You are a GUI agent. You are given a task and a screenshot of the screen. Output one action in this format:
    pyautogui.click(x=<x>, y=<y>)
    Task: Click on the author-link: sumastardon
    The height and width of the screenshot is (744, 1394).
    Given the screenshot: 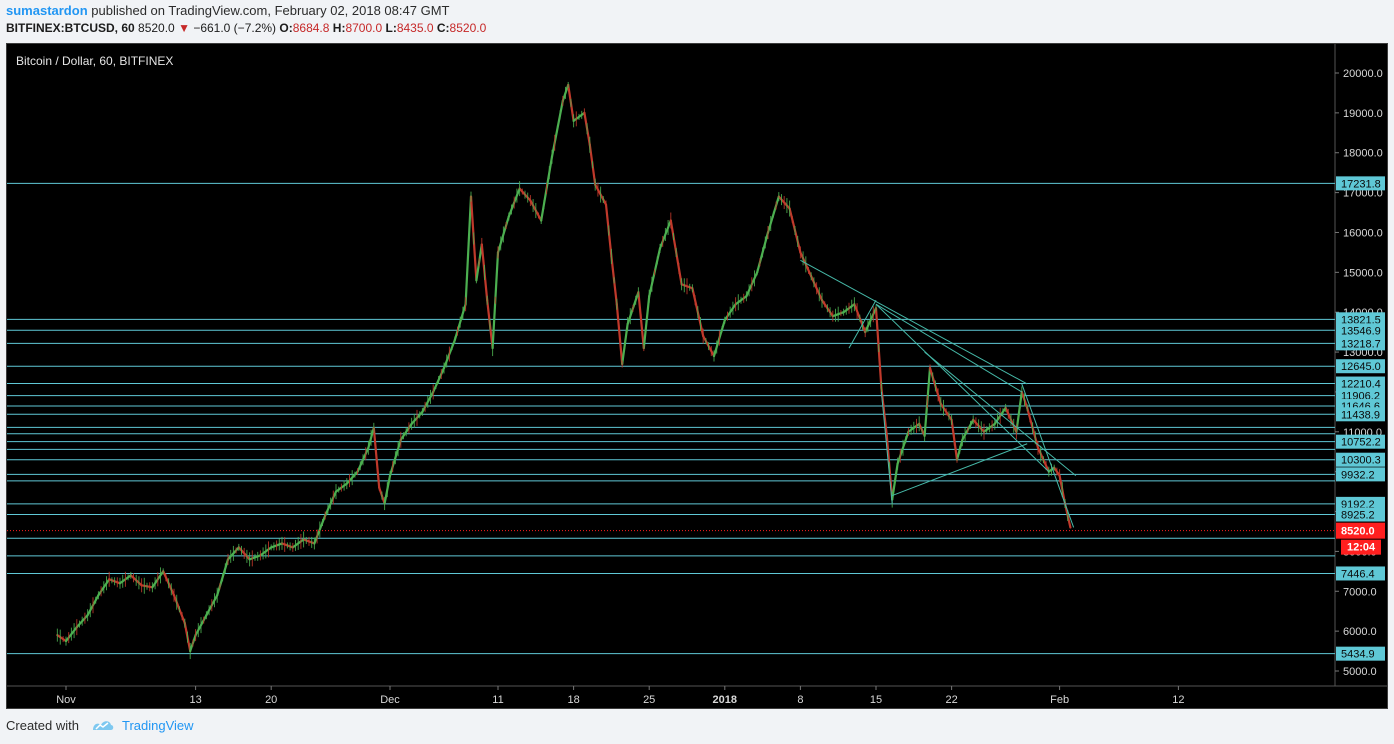 What is the action you would take?
    pyautogui.click(x=47, y=10)
    